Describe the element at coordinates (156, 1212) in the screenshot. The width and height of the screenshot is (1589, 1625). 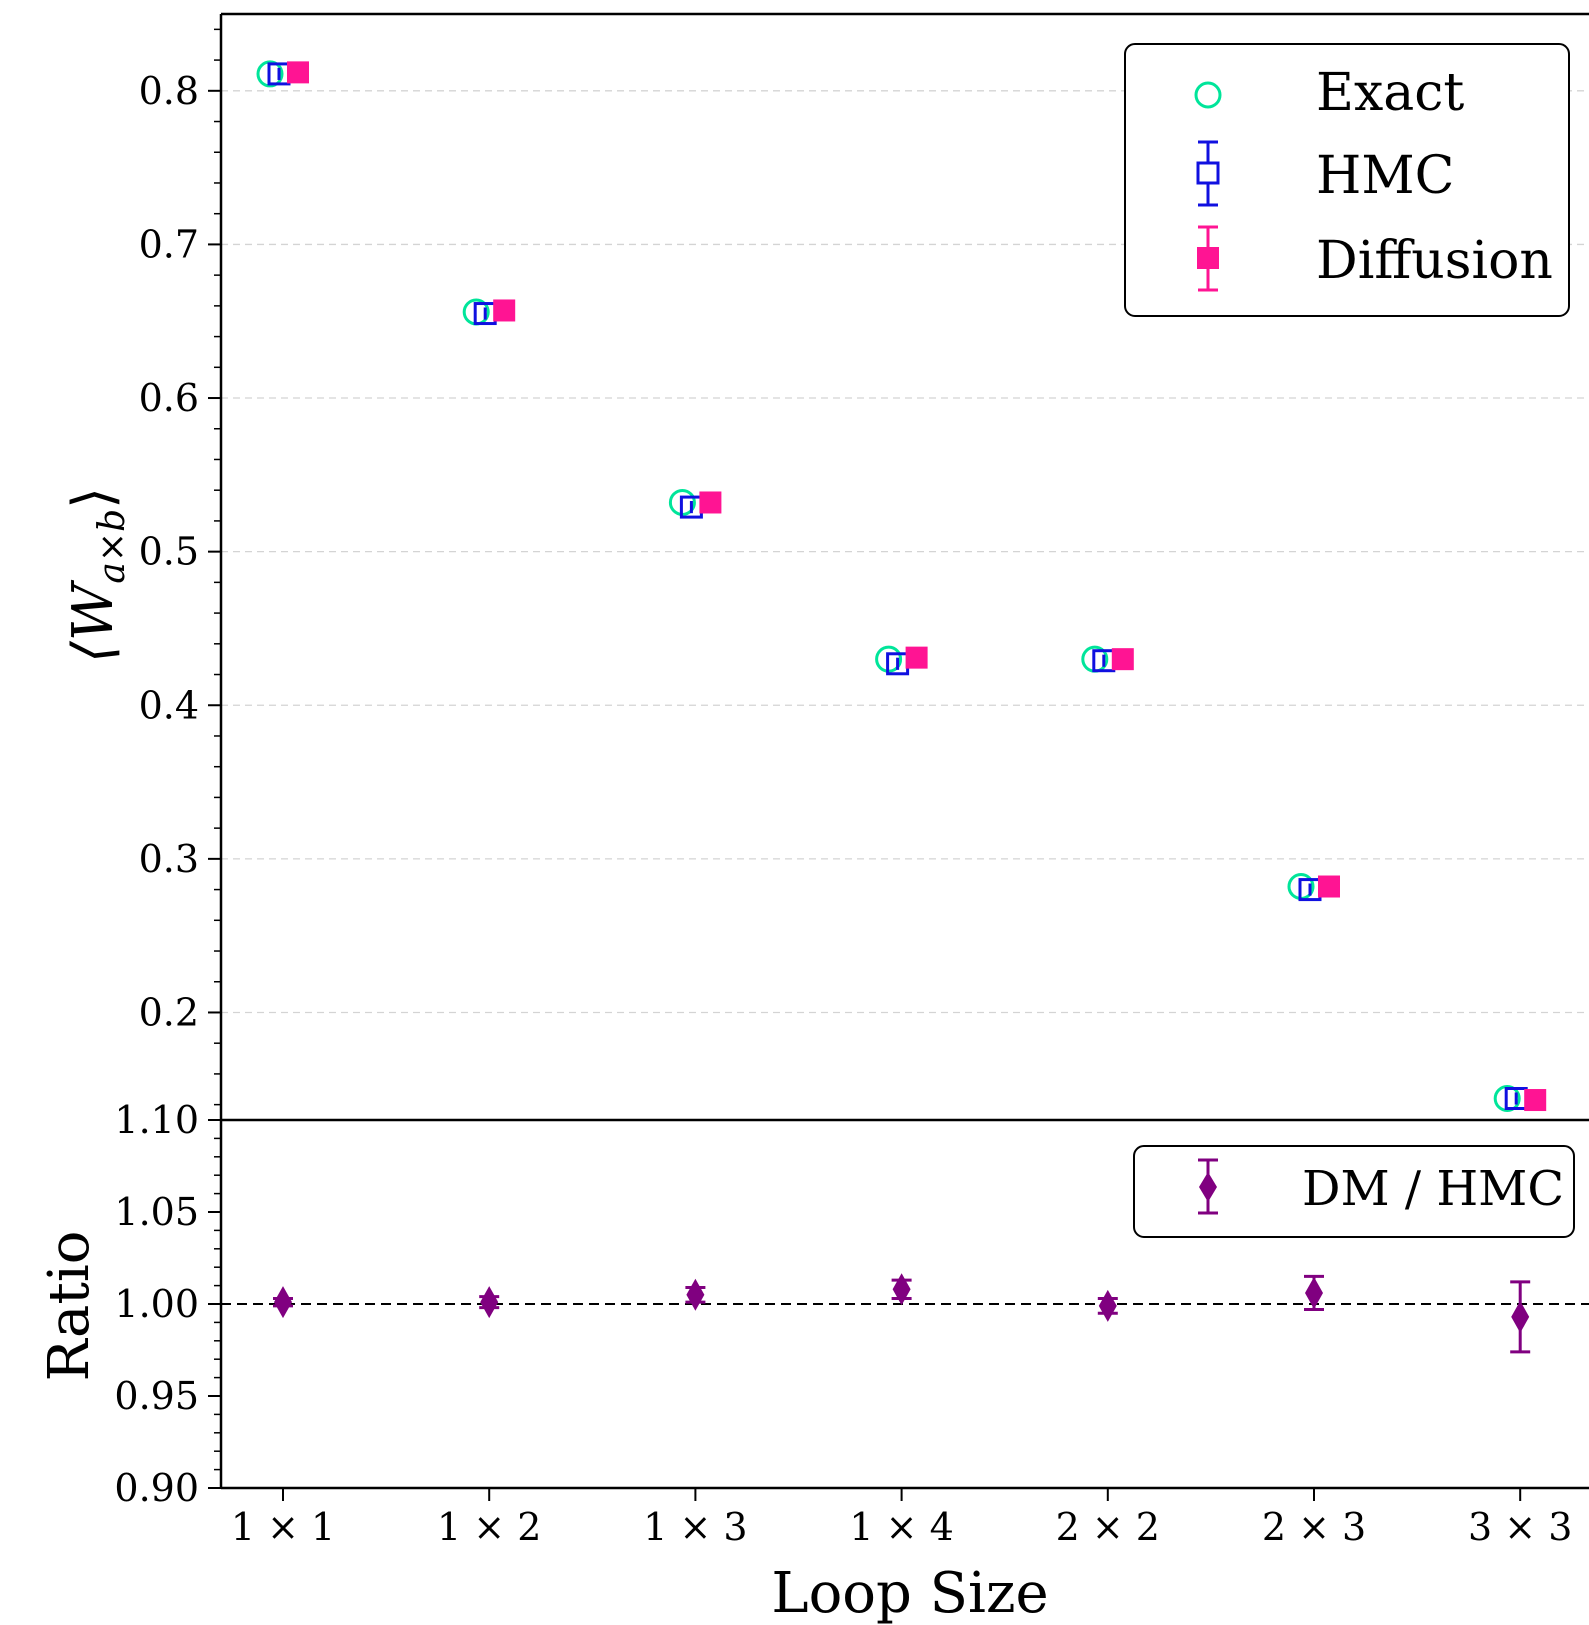
I see `y-tick-label: 1.05` at that location.